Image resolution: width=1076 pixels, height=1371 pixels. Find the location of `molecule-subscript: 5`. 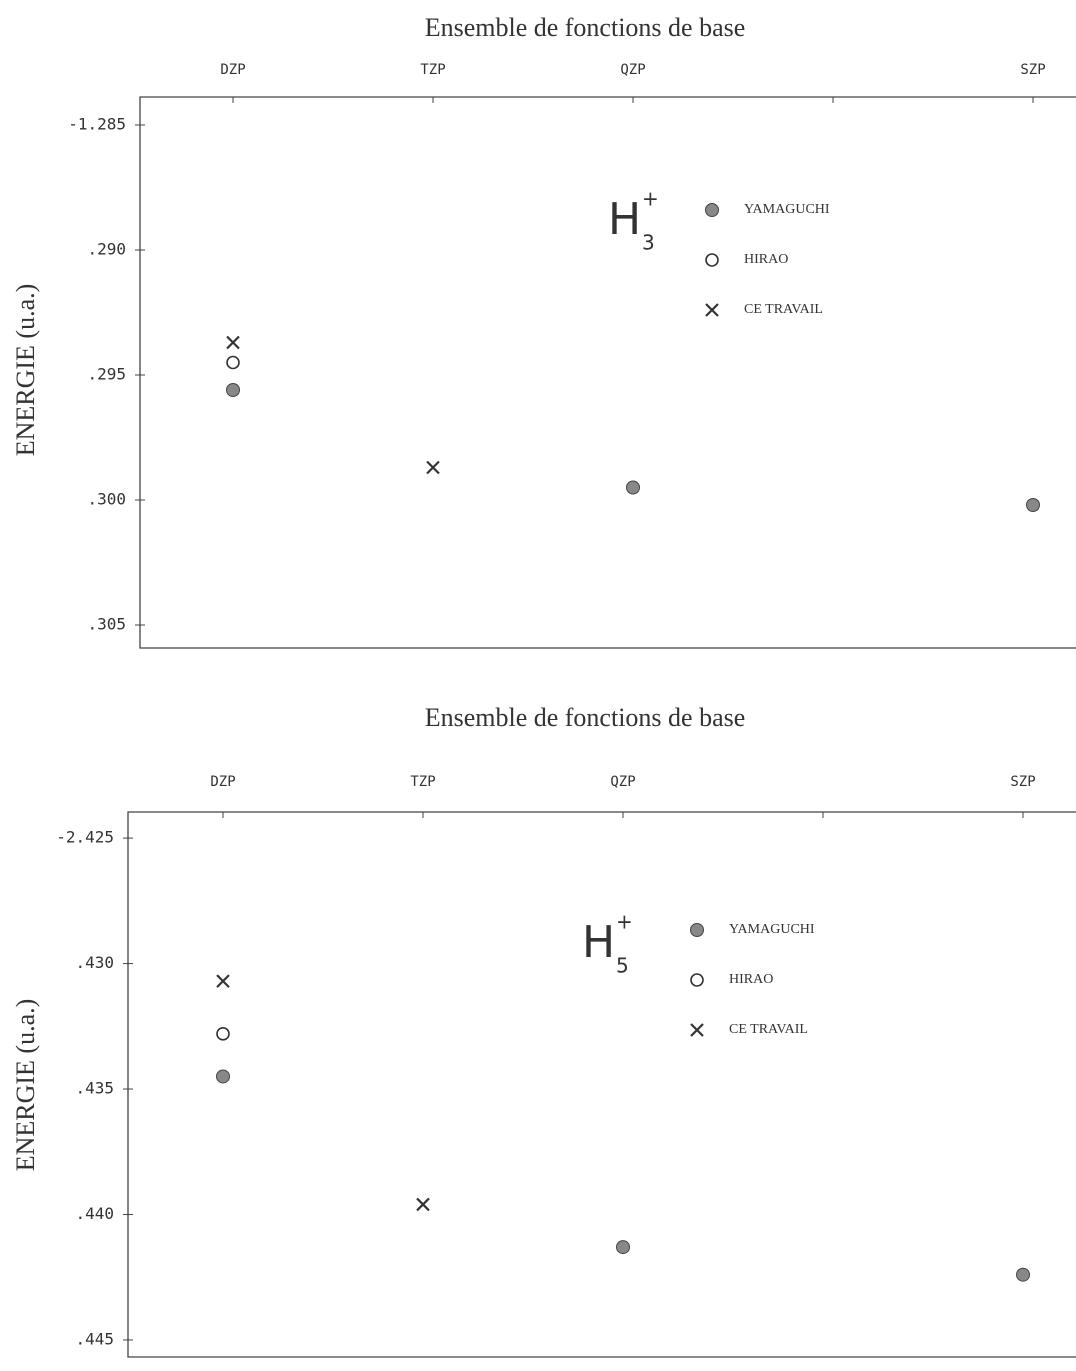

molecule-subscript: 5 is located at coordinates (622, 966).